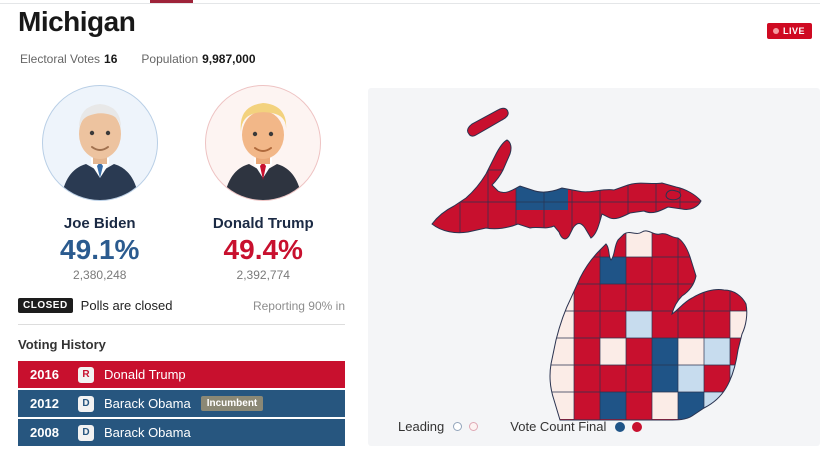  Describe the element at coordinates (410, 3) in the screenshot. I see `top-divider` at that location.